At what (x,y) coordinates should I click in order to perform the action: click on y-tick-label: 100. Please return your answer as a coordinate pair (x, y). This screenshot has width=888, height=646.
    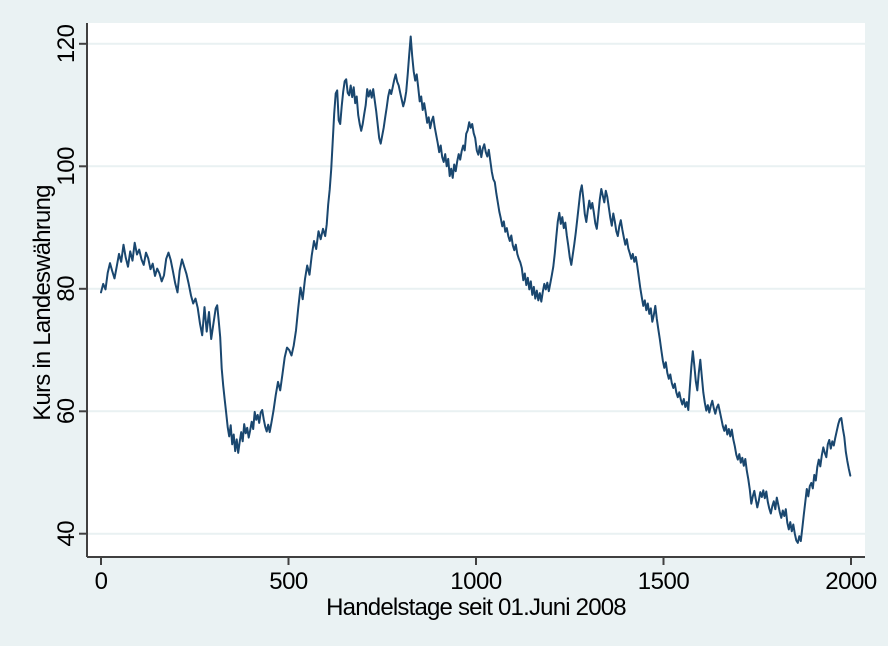
    Looking at the image, I should click on (66, 166).